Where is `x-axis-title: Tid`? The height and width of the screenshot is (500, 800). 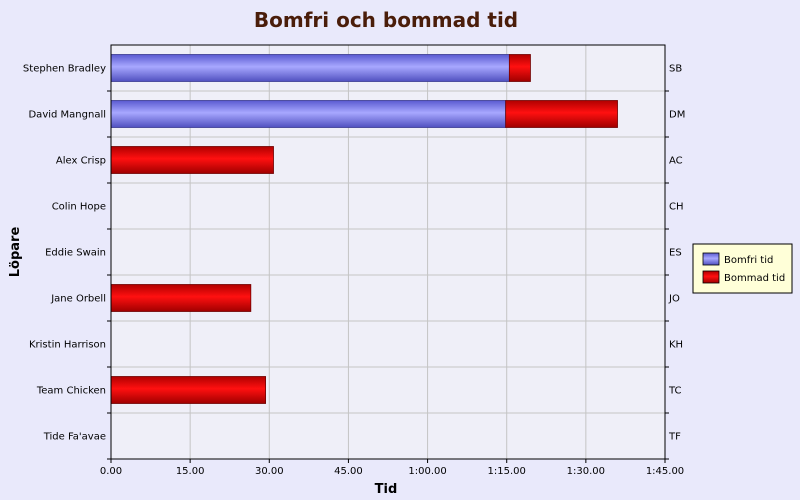 x-axis-title: Tid is located at coordinates (386, 489).